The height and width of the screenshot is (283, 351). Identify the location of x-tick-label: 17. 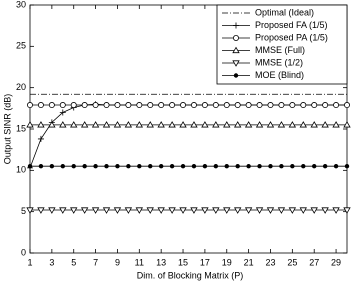
(205, 262).